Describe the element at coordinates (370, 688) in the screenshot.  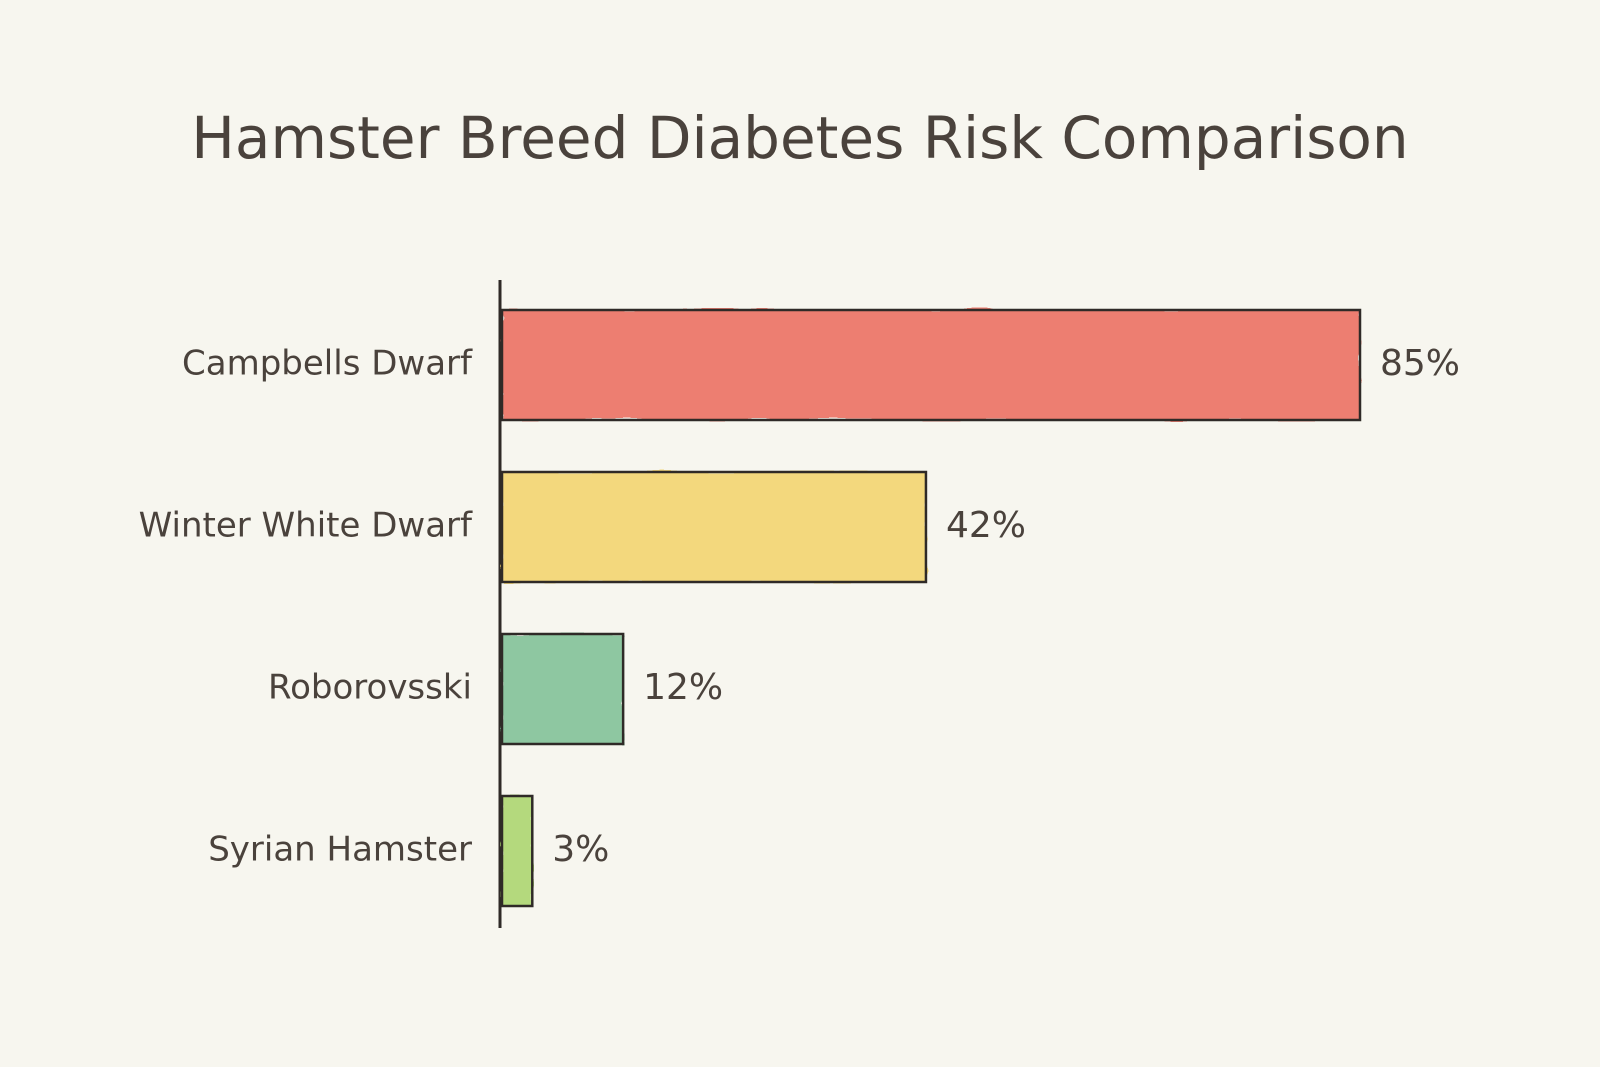
I see `category-label: Roborovsski` at that location.